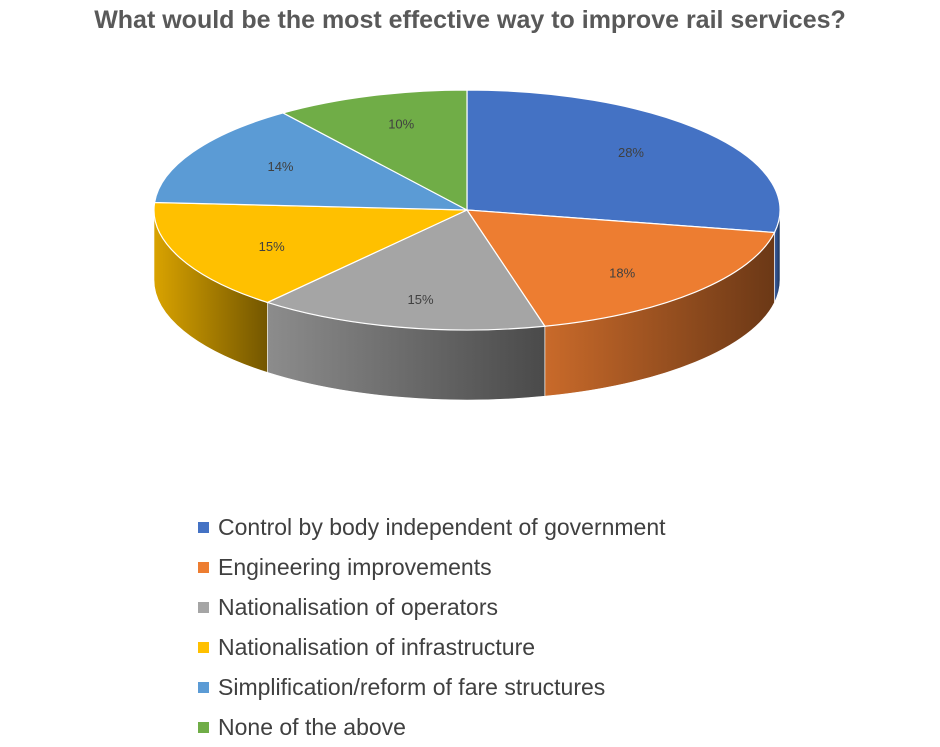 The height and width of the screenshot is (747, 940). Describe the element at coordinates (280, 166) in the screenshot. I see `data-label: 14%` at that location.